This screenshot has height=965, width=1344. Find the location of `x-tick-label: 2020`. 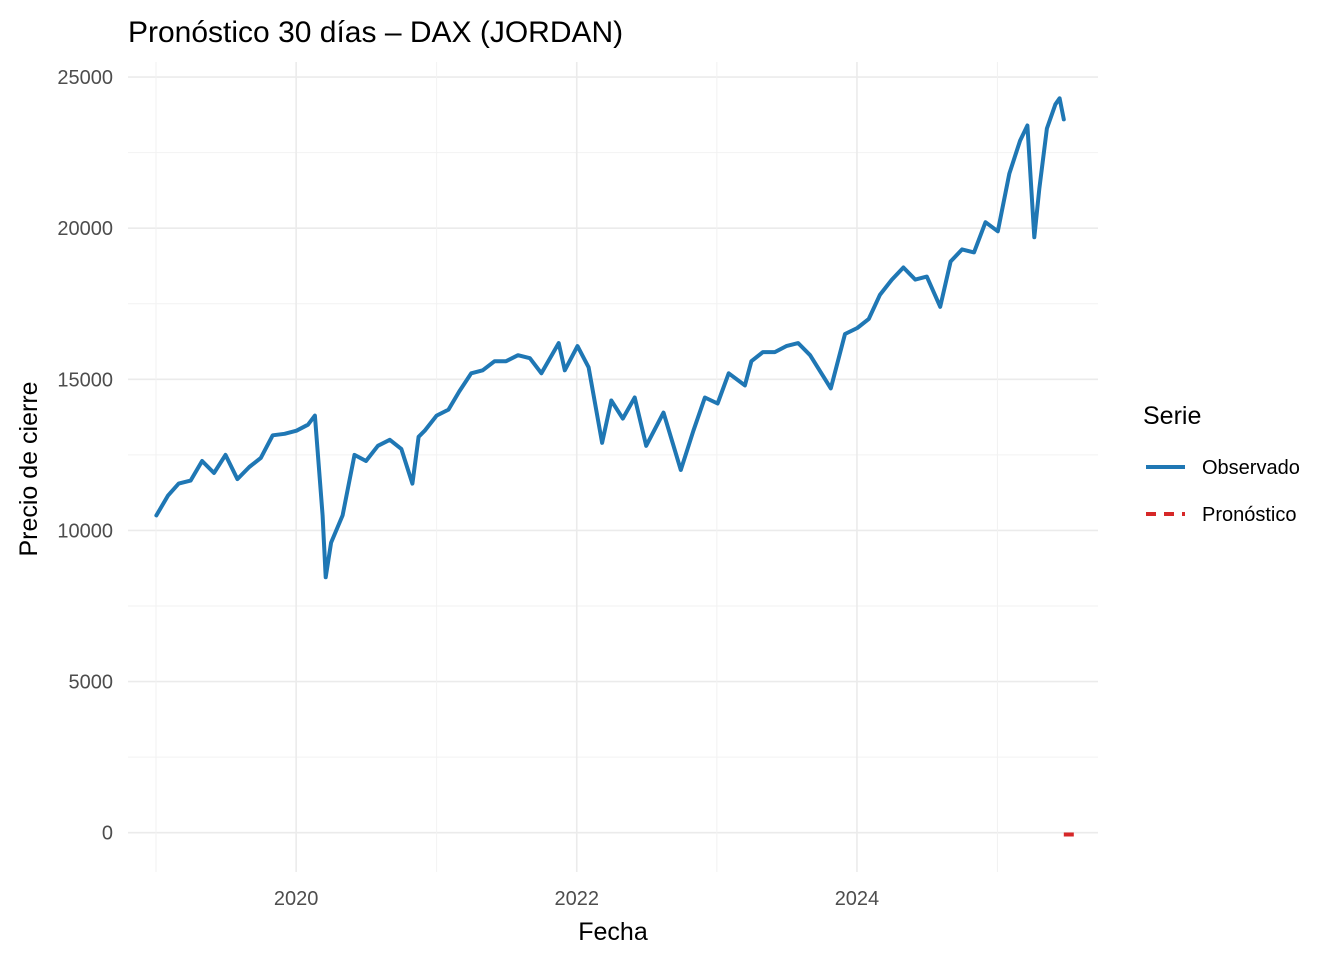

x-tick-label: 2020 is located at coordinates (296, 899).